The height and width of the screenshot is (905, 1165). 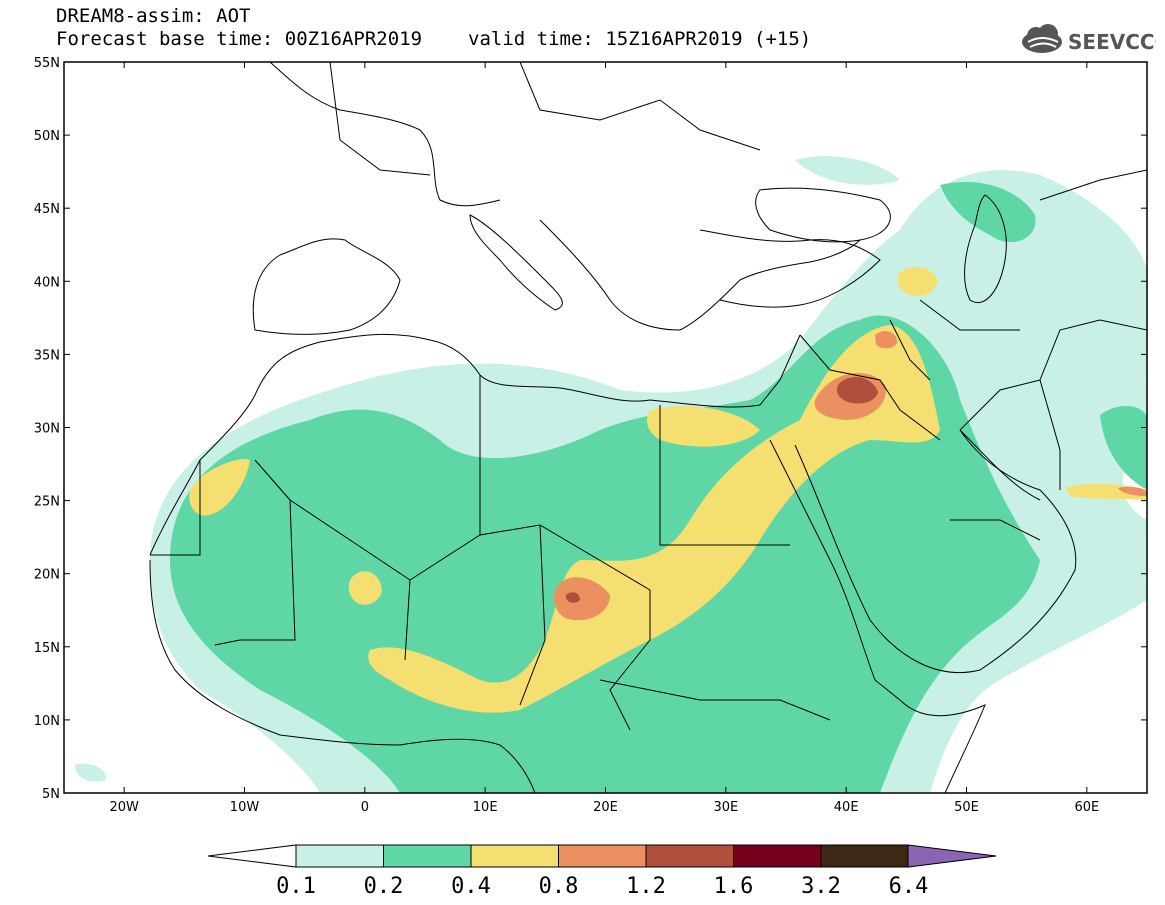 What do you see at coordinates (239, 39) in the screenshot?
I see `base-time-label: Forecast base time: 00Z16APR2019` at bounding box center [239, 39].